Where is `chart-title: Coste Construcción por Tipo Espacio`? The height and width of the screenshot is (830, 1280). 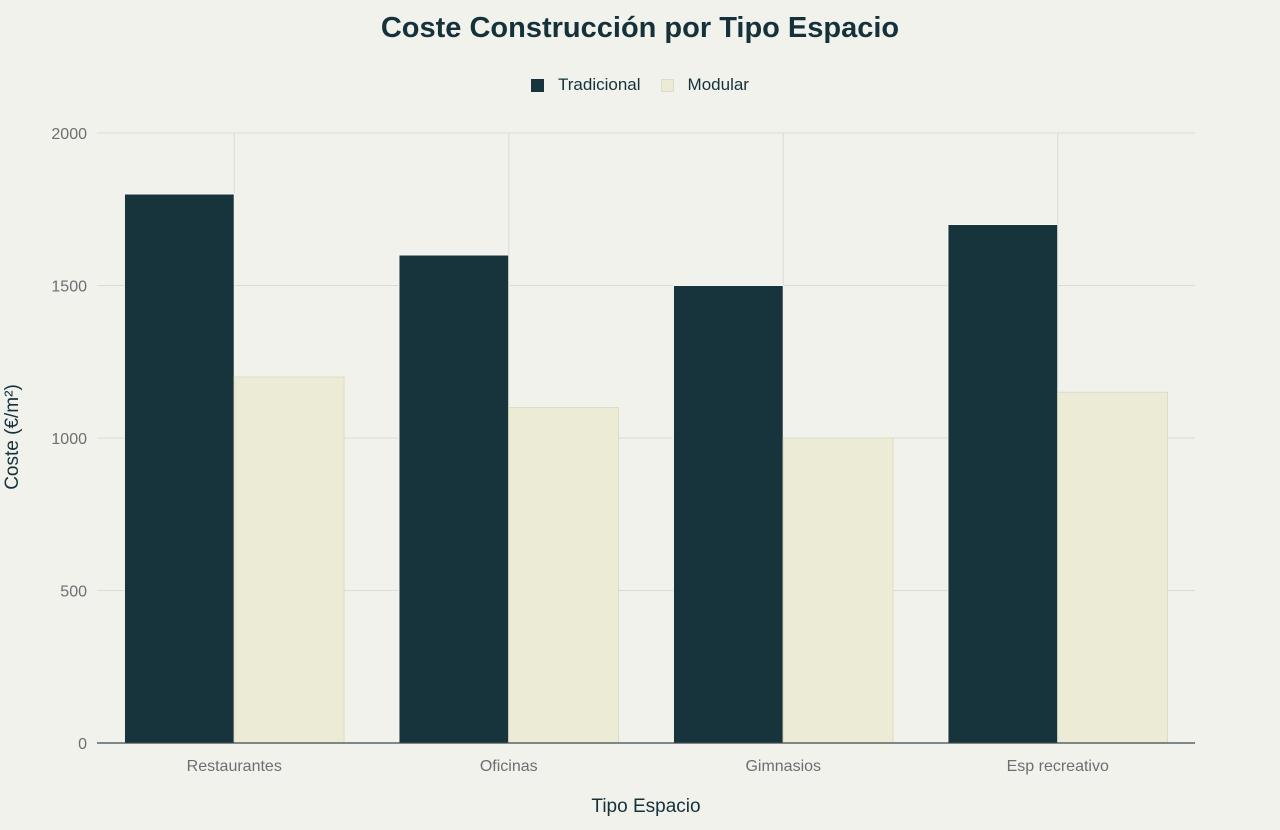 chart-title: Coste Construcción por Tipo Espacio is located at coordinates (640, 28).